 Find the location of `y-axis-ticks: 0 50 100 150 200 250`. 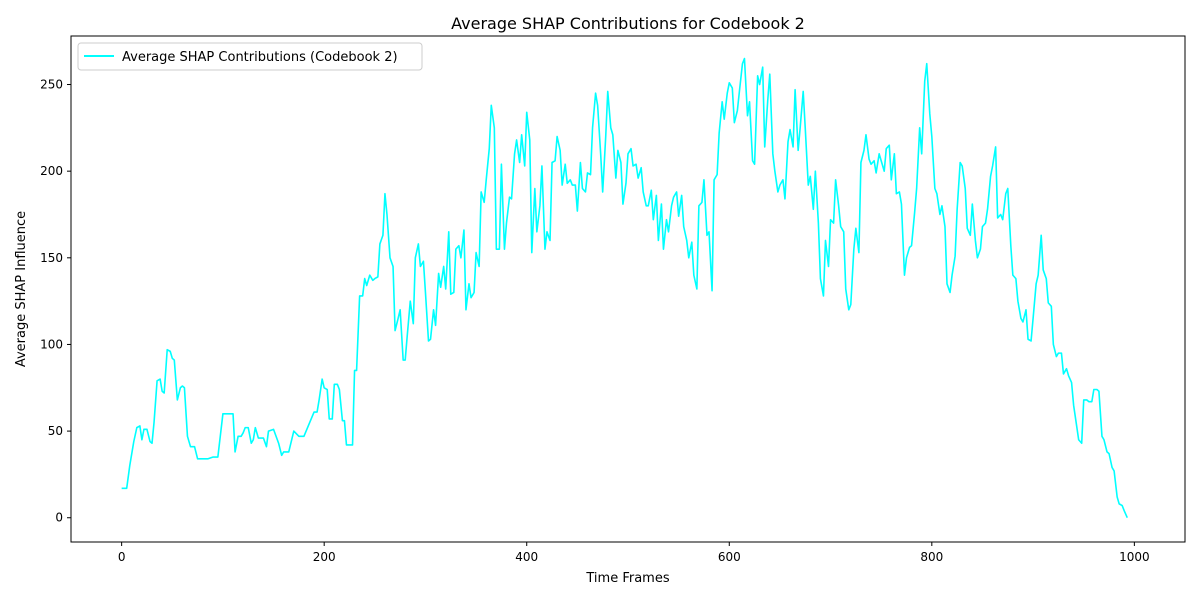

y-axis-ticks: 0 50 100 150 200 250 is located at coordinates (55, 301).